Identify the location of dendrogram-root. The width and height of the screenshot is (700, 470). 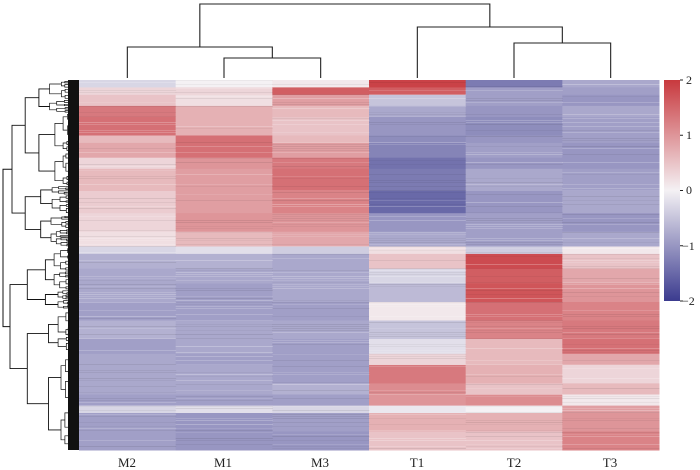
(7, 248).